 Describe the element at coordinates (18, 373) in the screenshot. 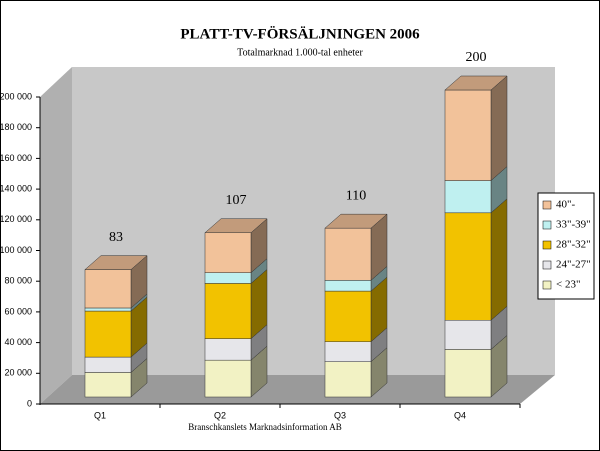

I see `y-tick-label: 20 000` at that location.